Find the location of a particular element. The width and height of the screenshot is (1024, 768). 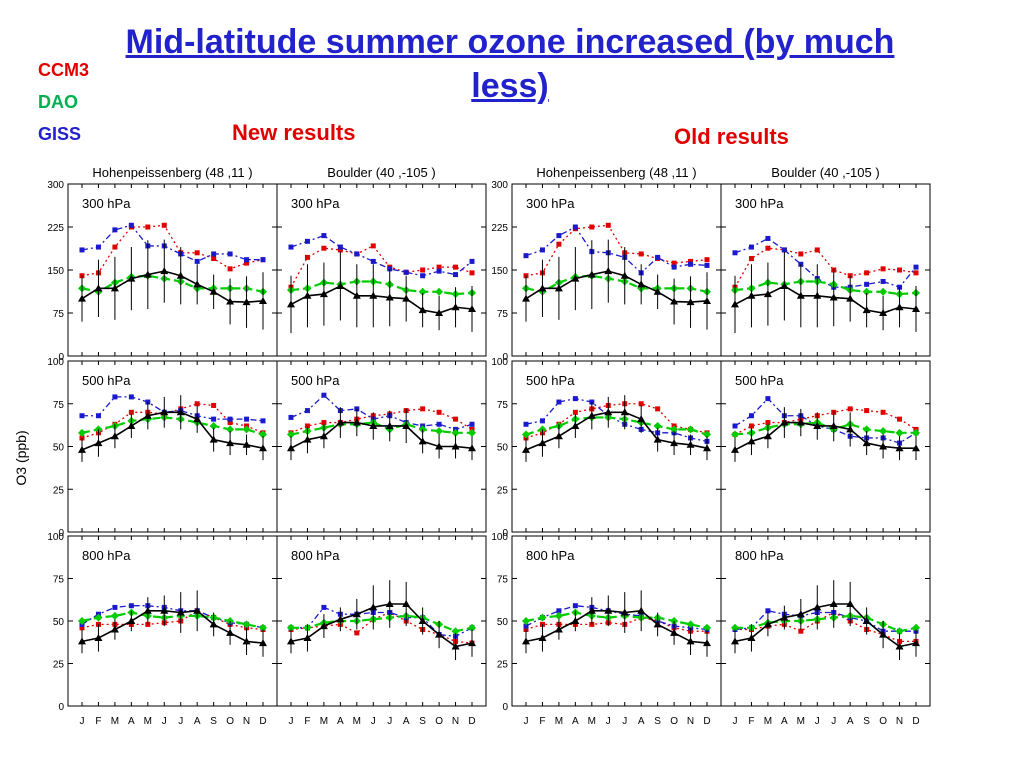

panel-title: Hohenpeissenberg (48 ,11 ) is located at coordinates (172, 172).